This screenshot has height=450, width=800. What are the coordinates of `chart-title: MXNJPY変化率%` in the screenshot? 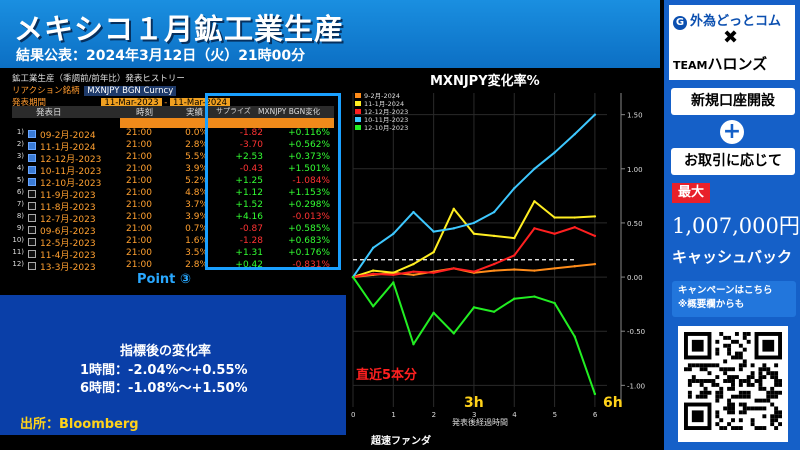 It's located at (485, 81).